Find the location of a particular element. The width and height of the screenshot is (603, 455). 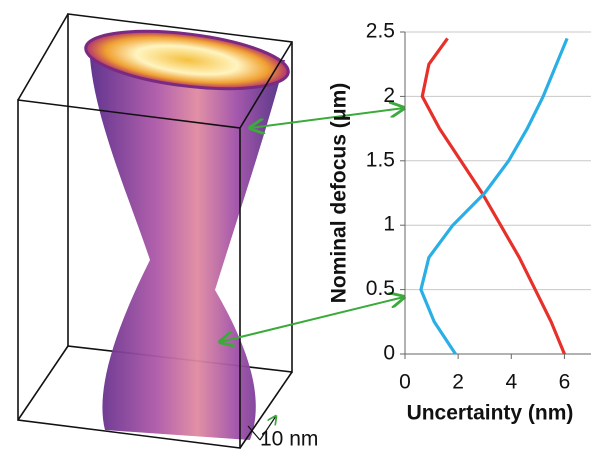

x-tick-label: 2 is located at coordinates (458, 382).